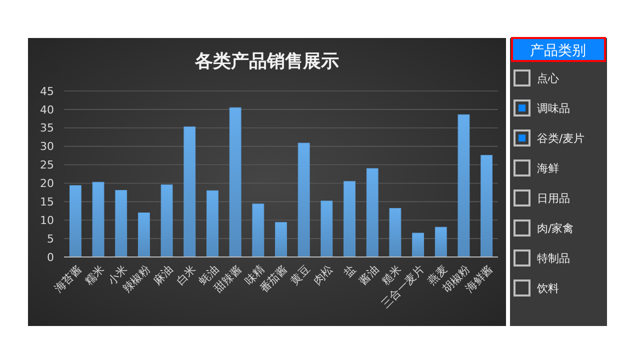  I want to click on text: 产品类别, so click(558, 51).